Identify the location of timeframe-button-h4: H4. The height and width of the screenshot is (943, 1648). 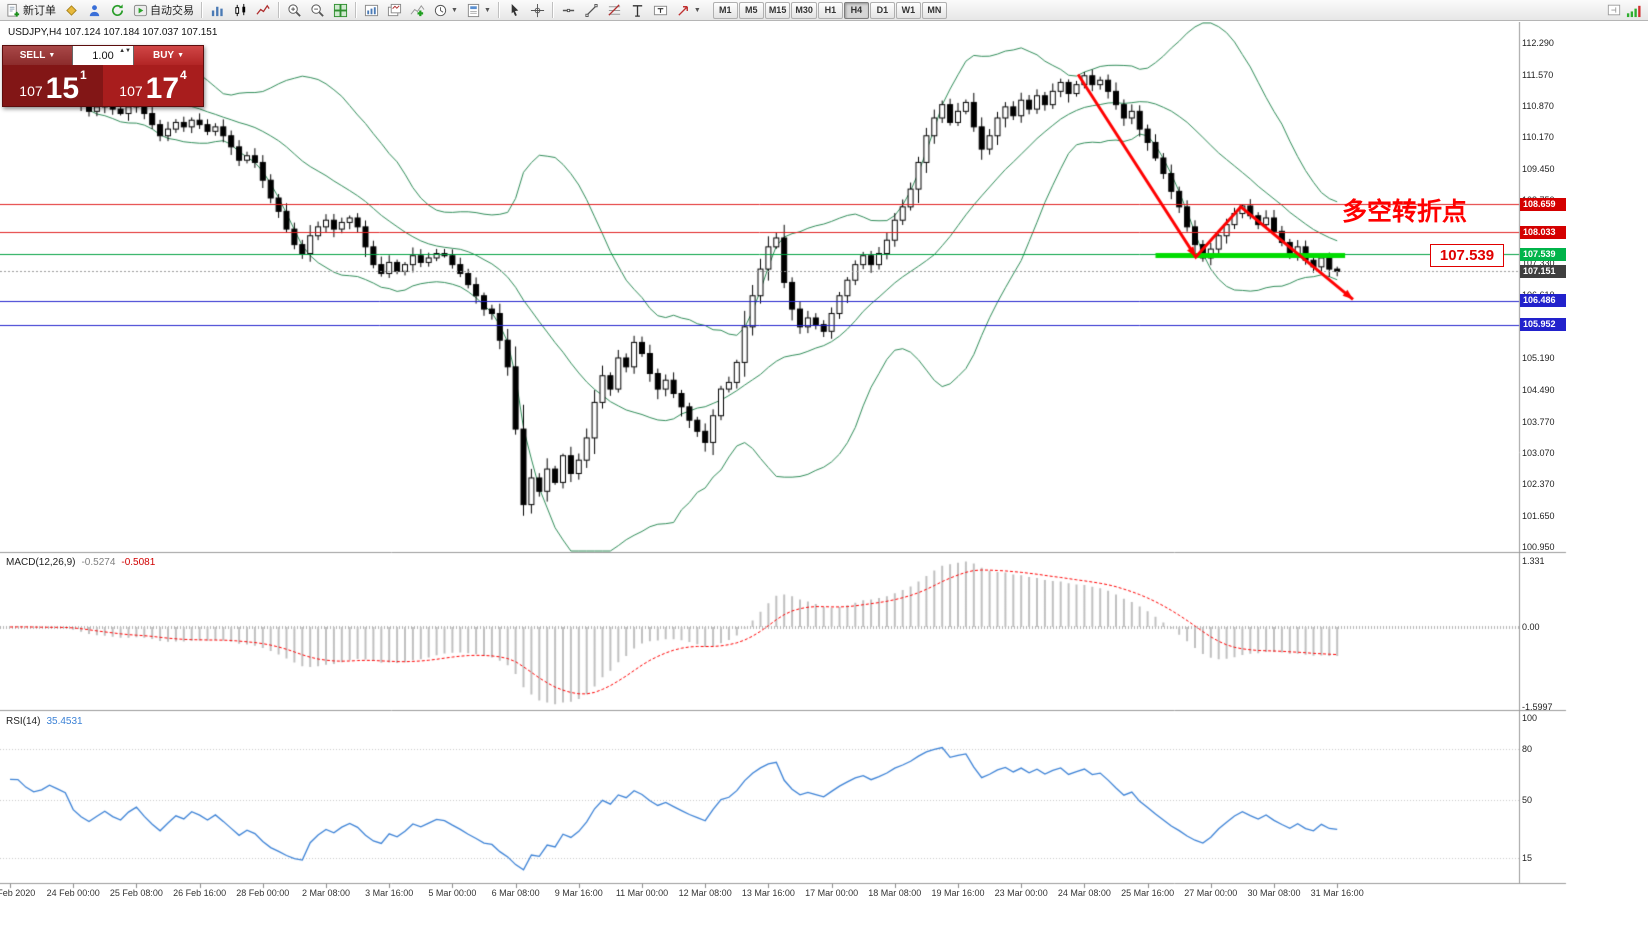
(856, 10).